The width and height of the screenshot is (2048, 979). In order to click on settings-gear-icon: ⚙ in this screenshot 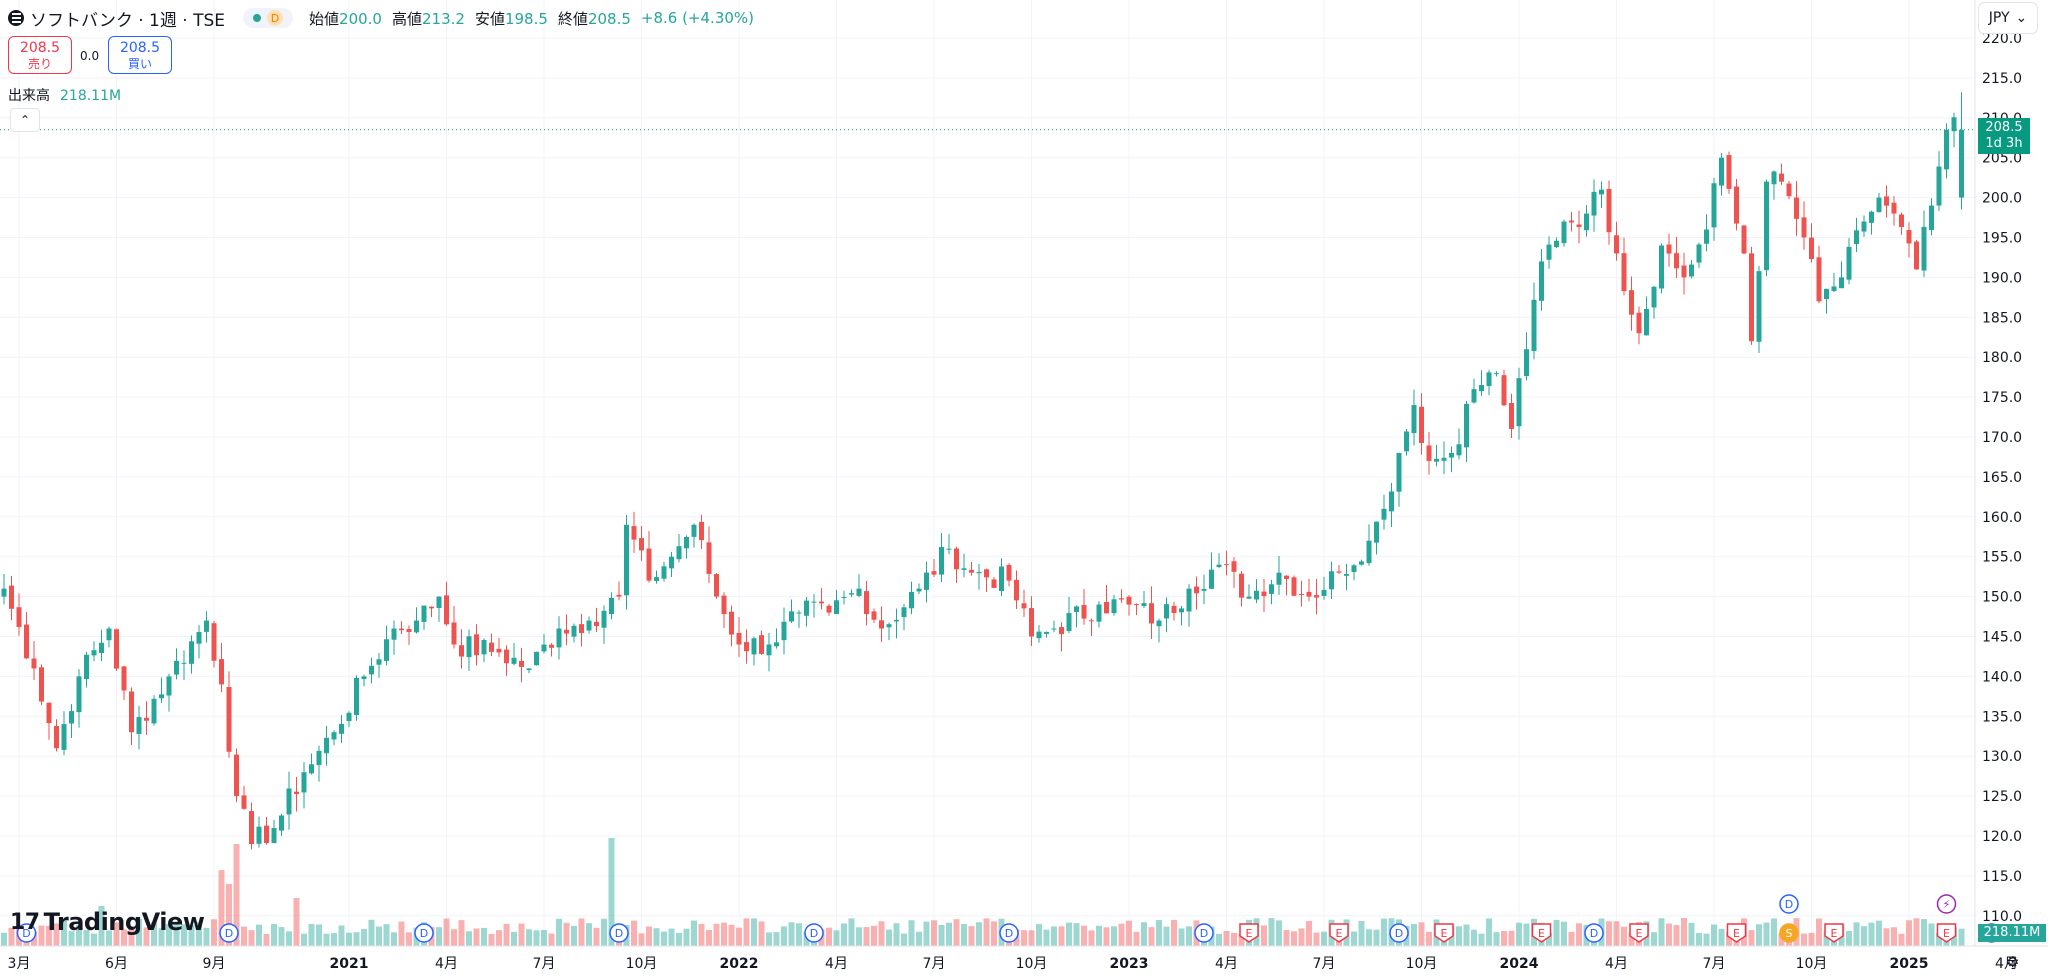, I will do `click(2013, 962)`.